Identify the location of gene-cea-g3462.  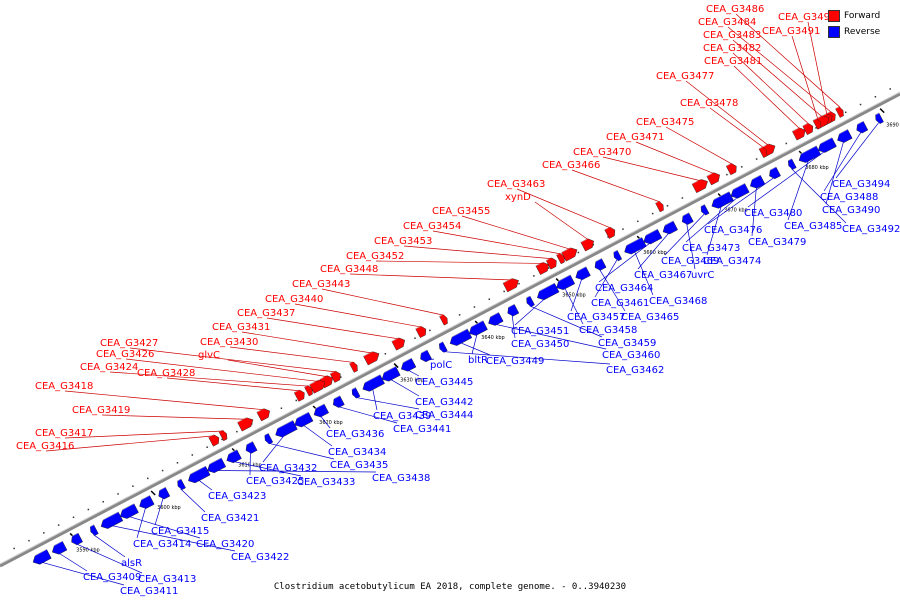
(442, 347).